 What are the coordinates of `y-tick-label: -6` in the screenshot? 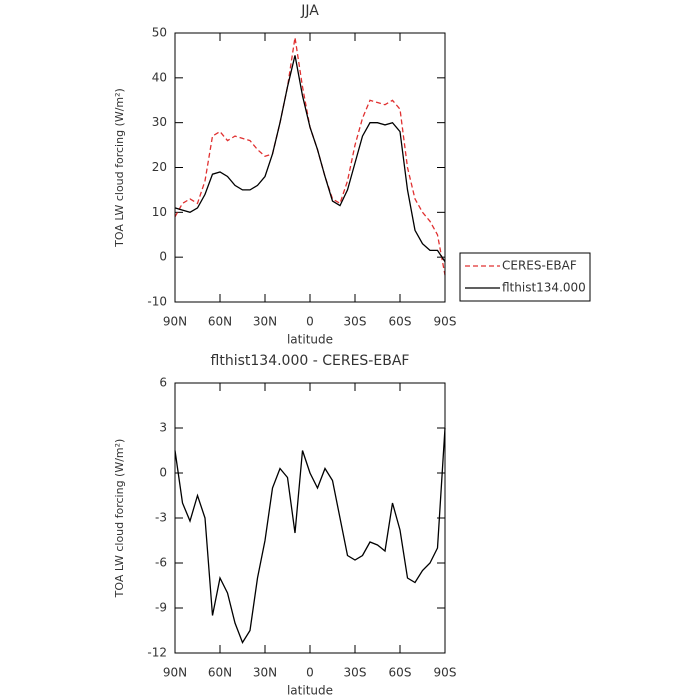 It's located at (161, 563).